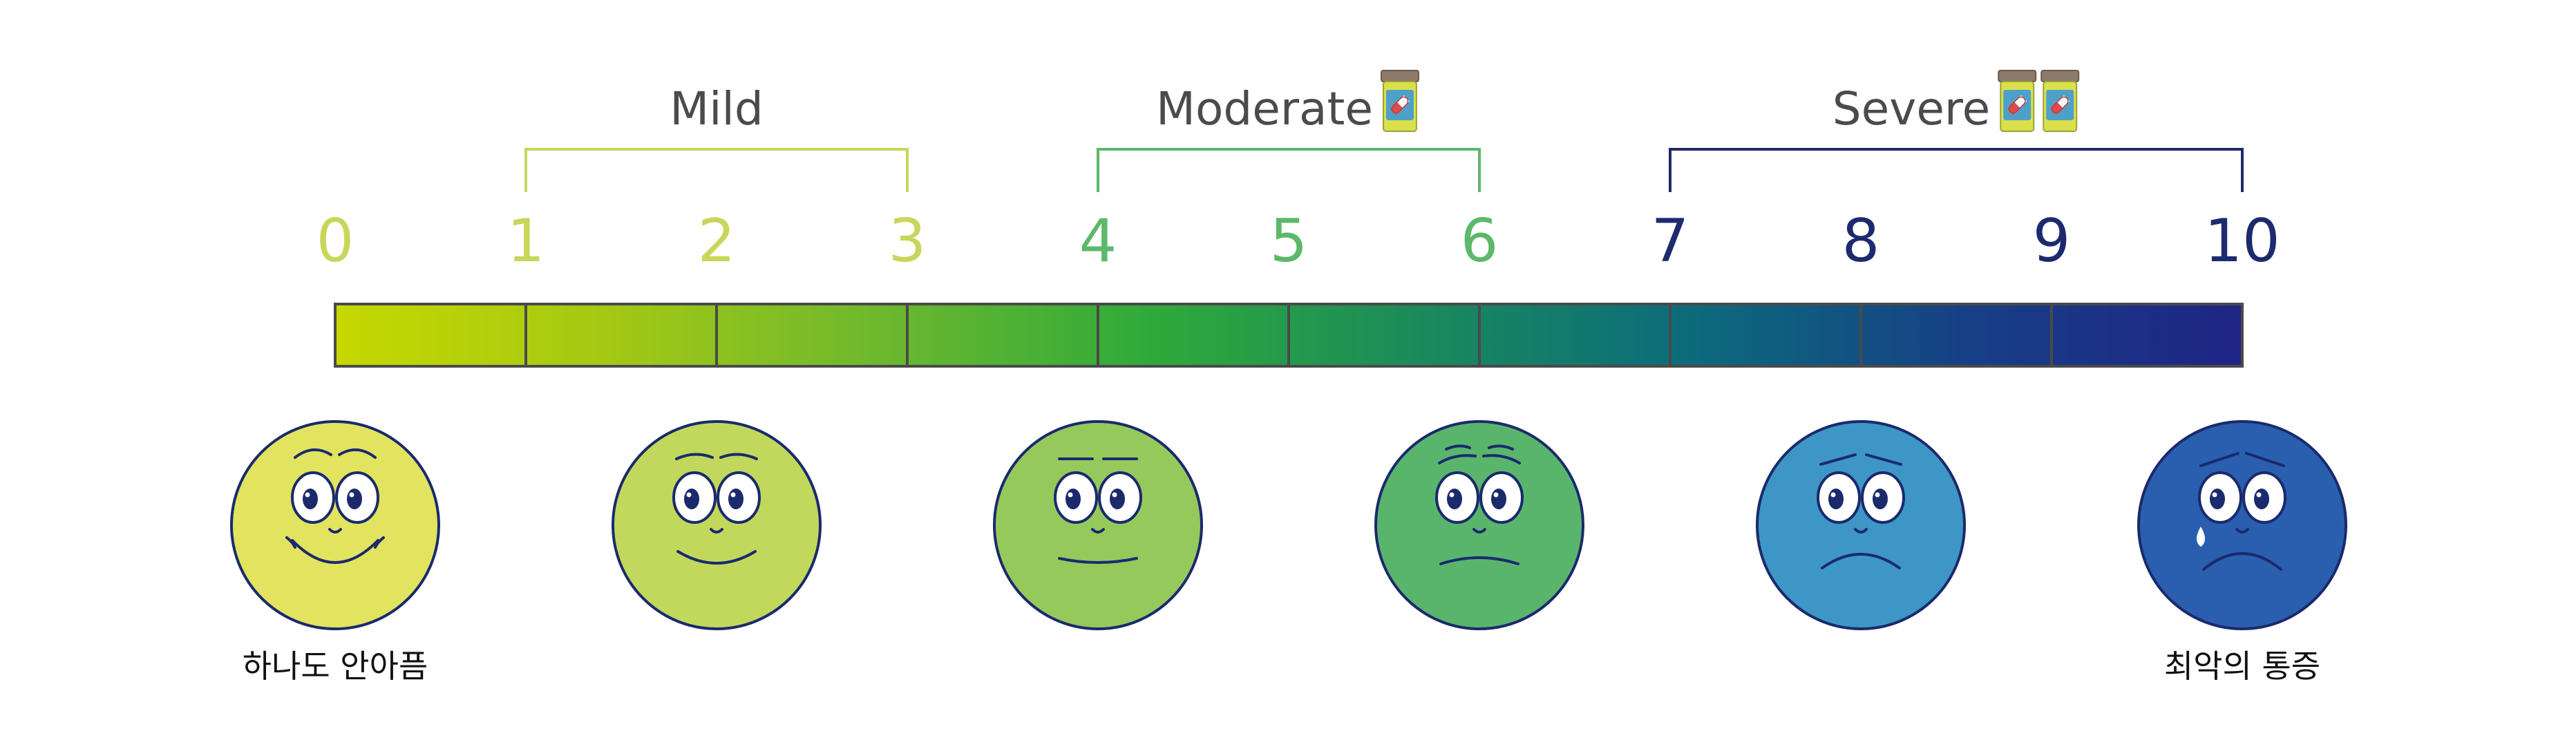  I want to click on category-brackets: Mild Moderate Severe, so click(1384, 131).